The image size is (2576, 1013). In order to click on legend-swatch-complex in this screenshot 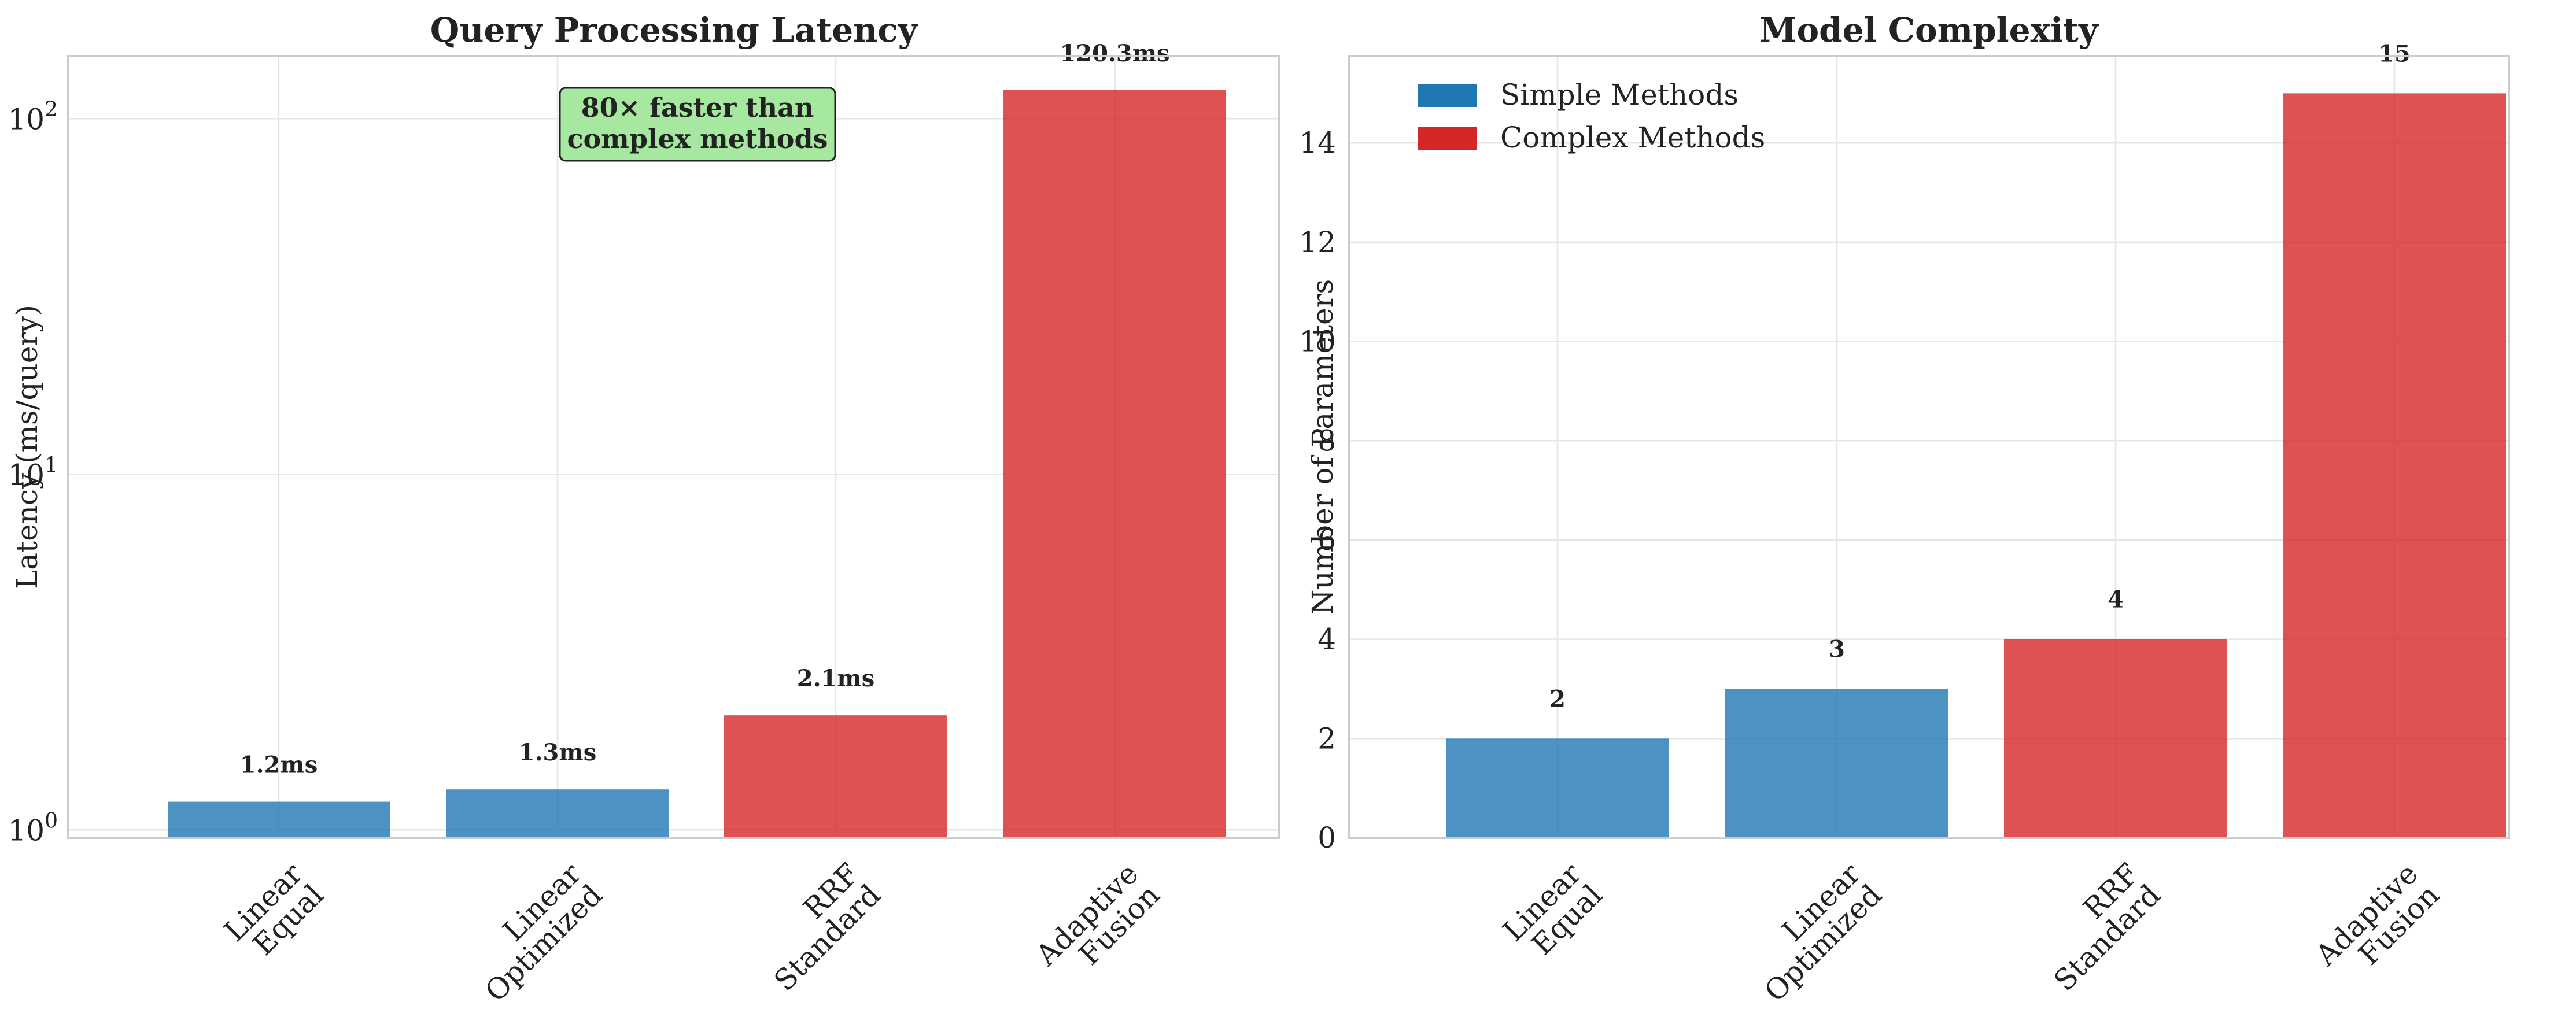, I will do `click(1447, 138)`.